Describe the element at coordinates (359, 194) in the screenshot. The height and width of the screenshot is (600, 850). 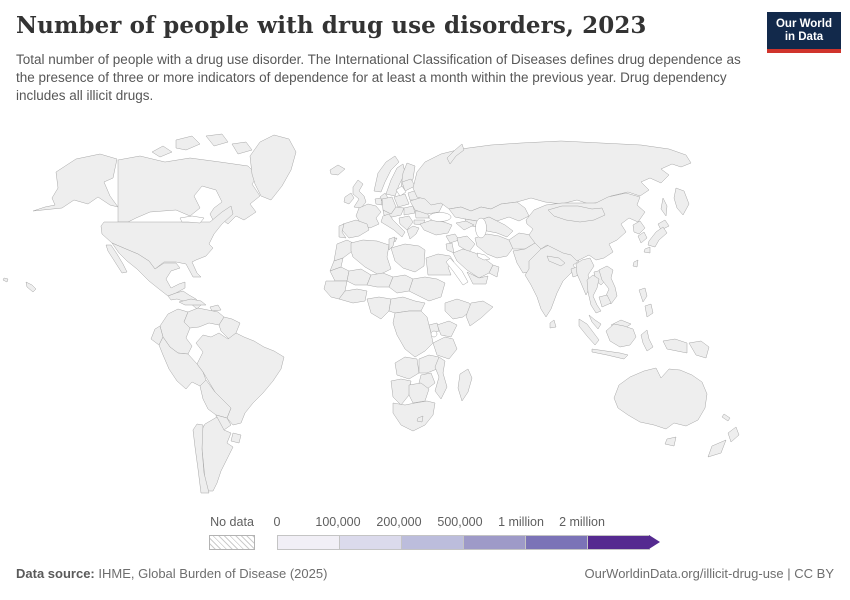
I see `country-united-kingdom` at that location.